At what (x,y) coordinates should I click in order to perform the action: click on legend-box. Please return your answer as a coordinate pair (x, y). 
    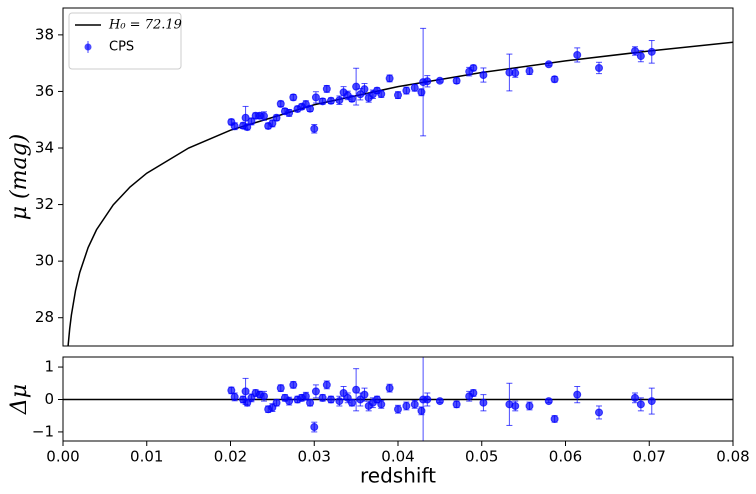
    Looking at the image, I should click on (125, 41).